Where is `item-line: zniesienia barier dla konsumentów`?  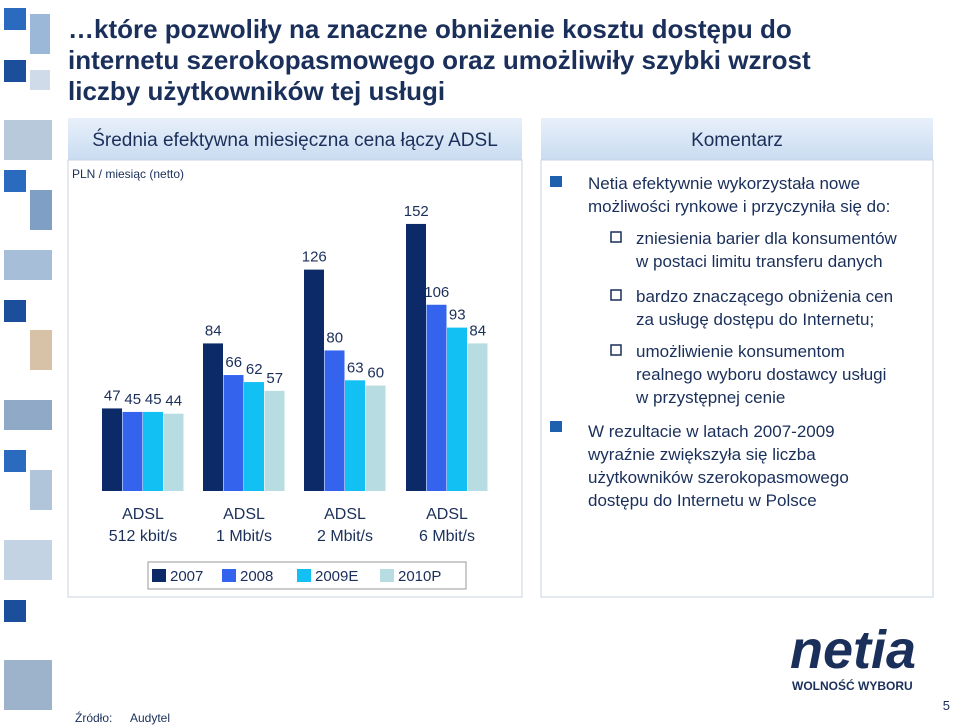
item-line: zniesienia barier dla konsumentów is located at coordinates (767, 238).